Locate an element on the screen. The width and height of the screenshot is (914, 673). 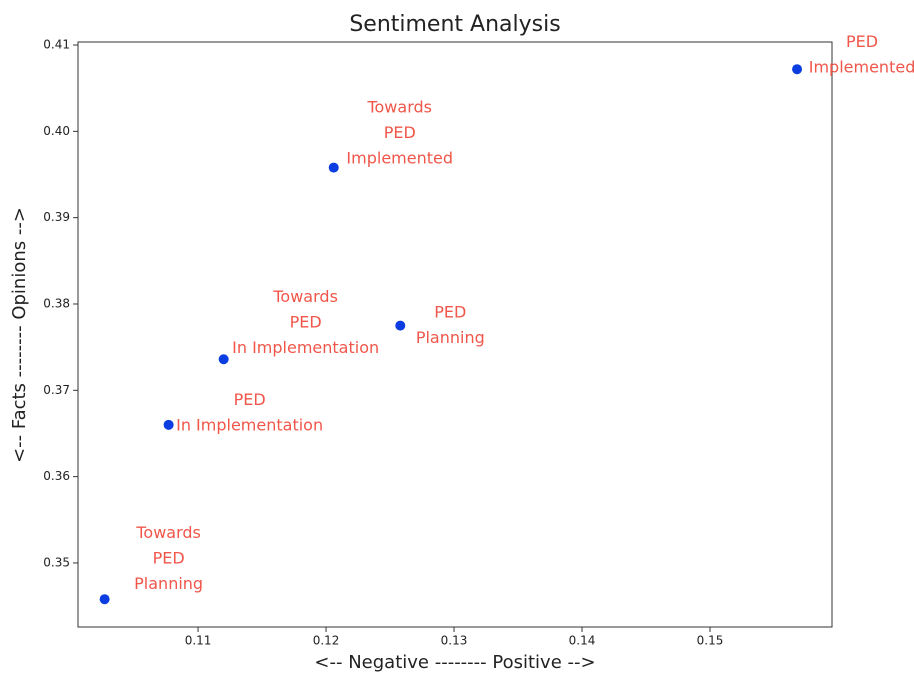
x-axis-label: <-- Negative -------- Positive --> is located at coordinates (454, 662).